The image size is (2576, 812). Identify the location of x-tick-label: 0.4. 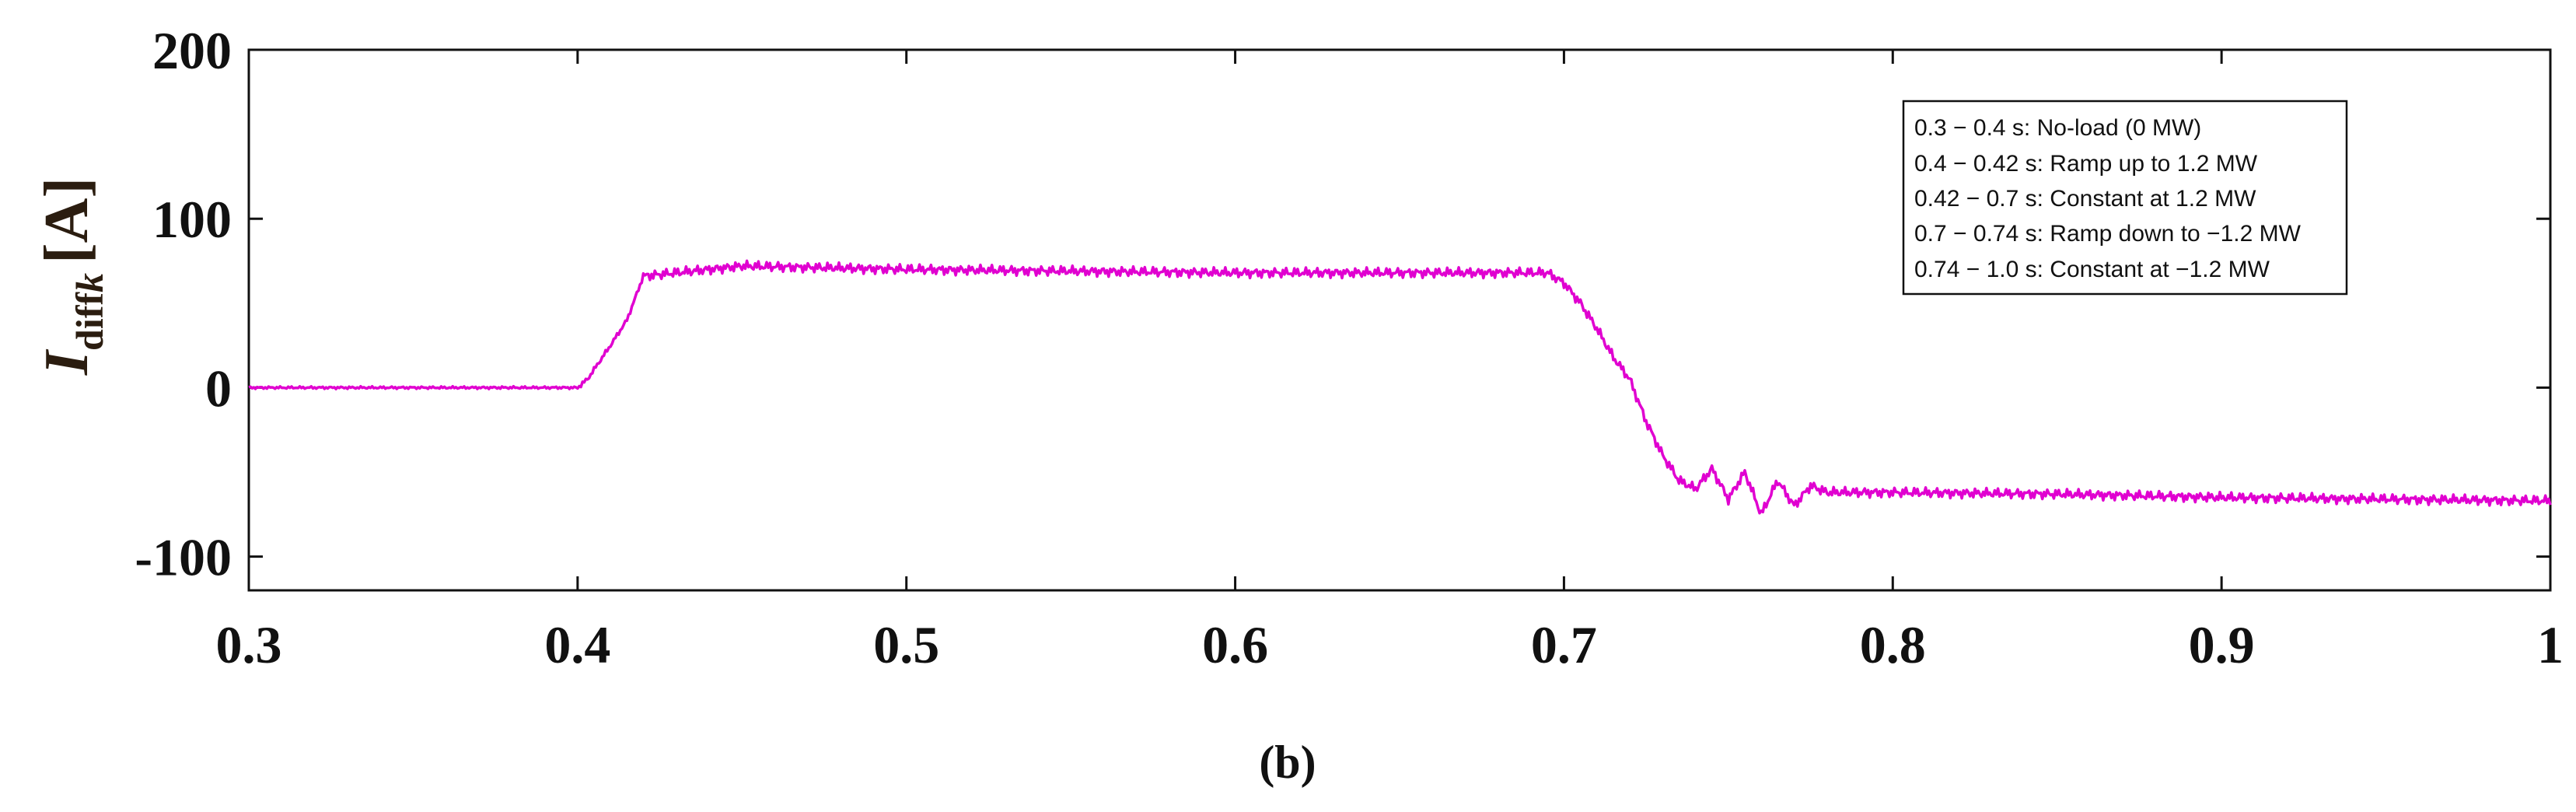
(577, 645).